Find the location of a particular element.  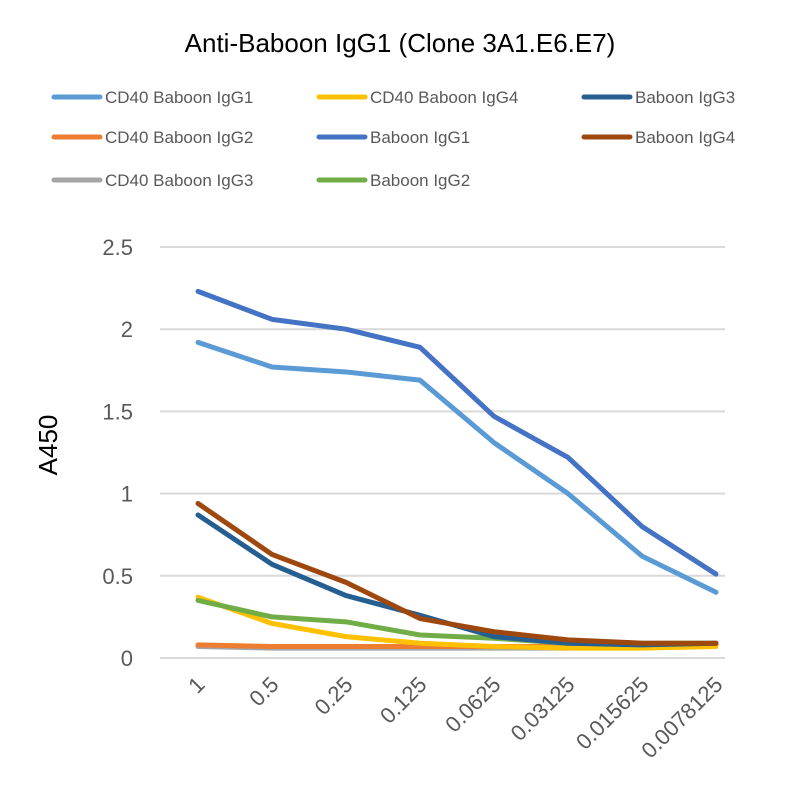

chart-title: Anti-Baboon IgG1 (Clone 3A1.E6.E7) is located at coordinates (400, 43).